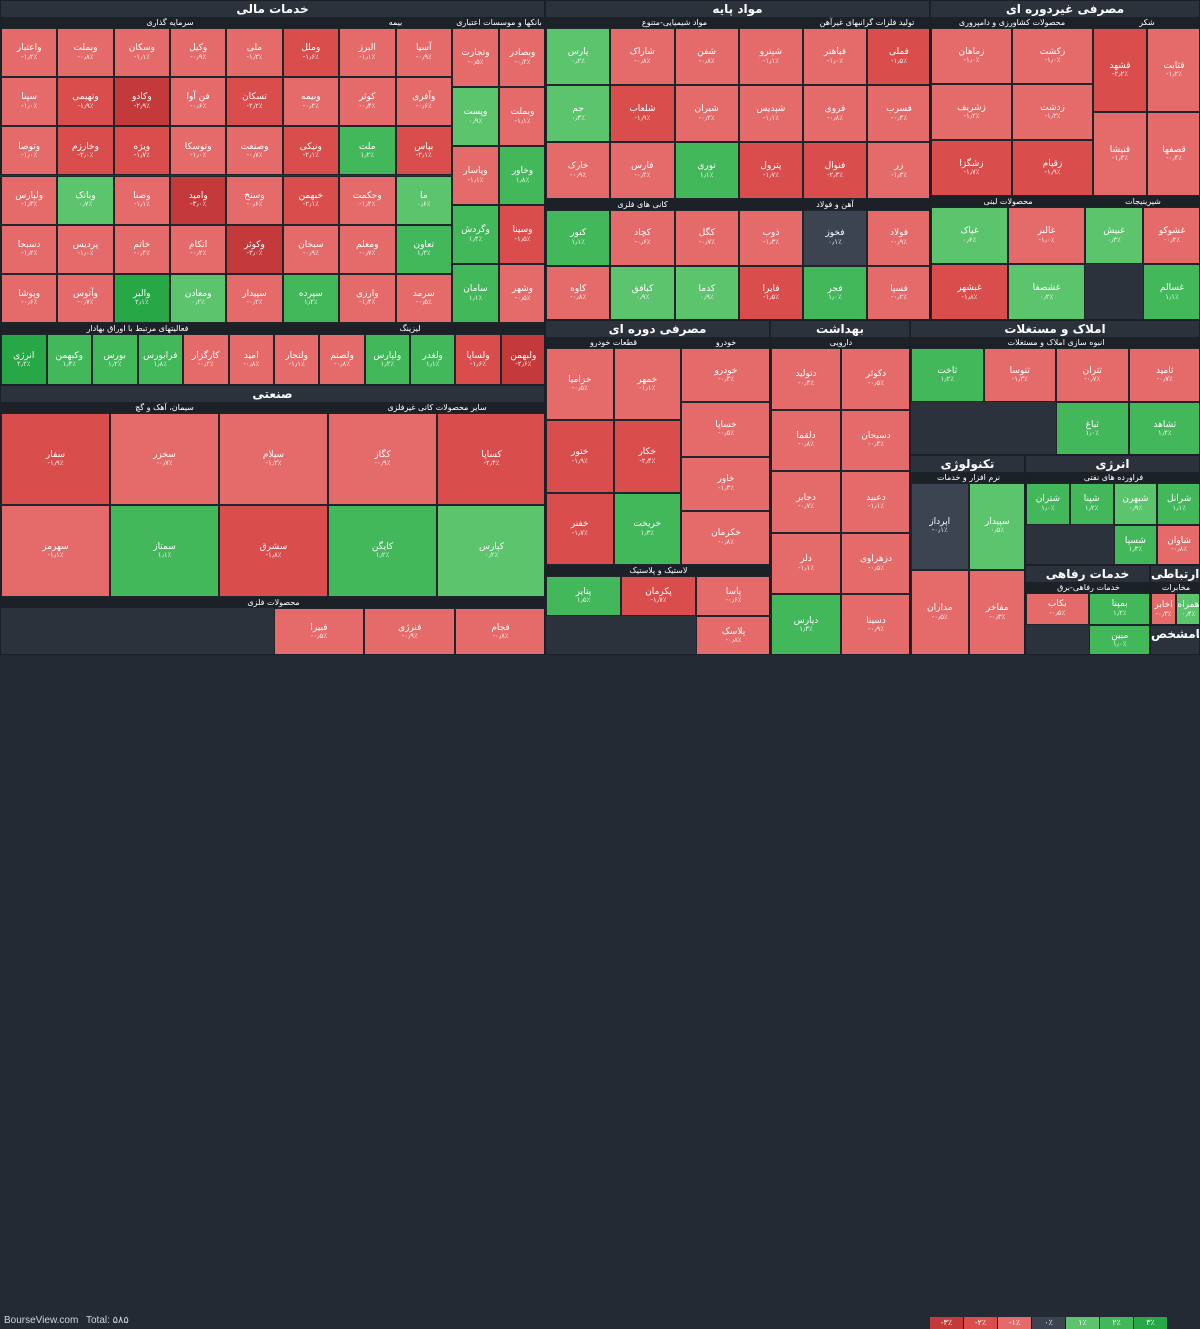 The image size is (1200, 1329). I want to click on stock-cell: وصنعت-۰٫۷٪, so click(254, 150).